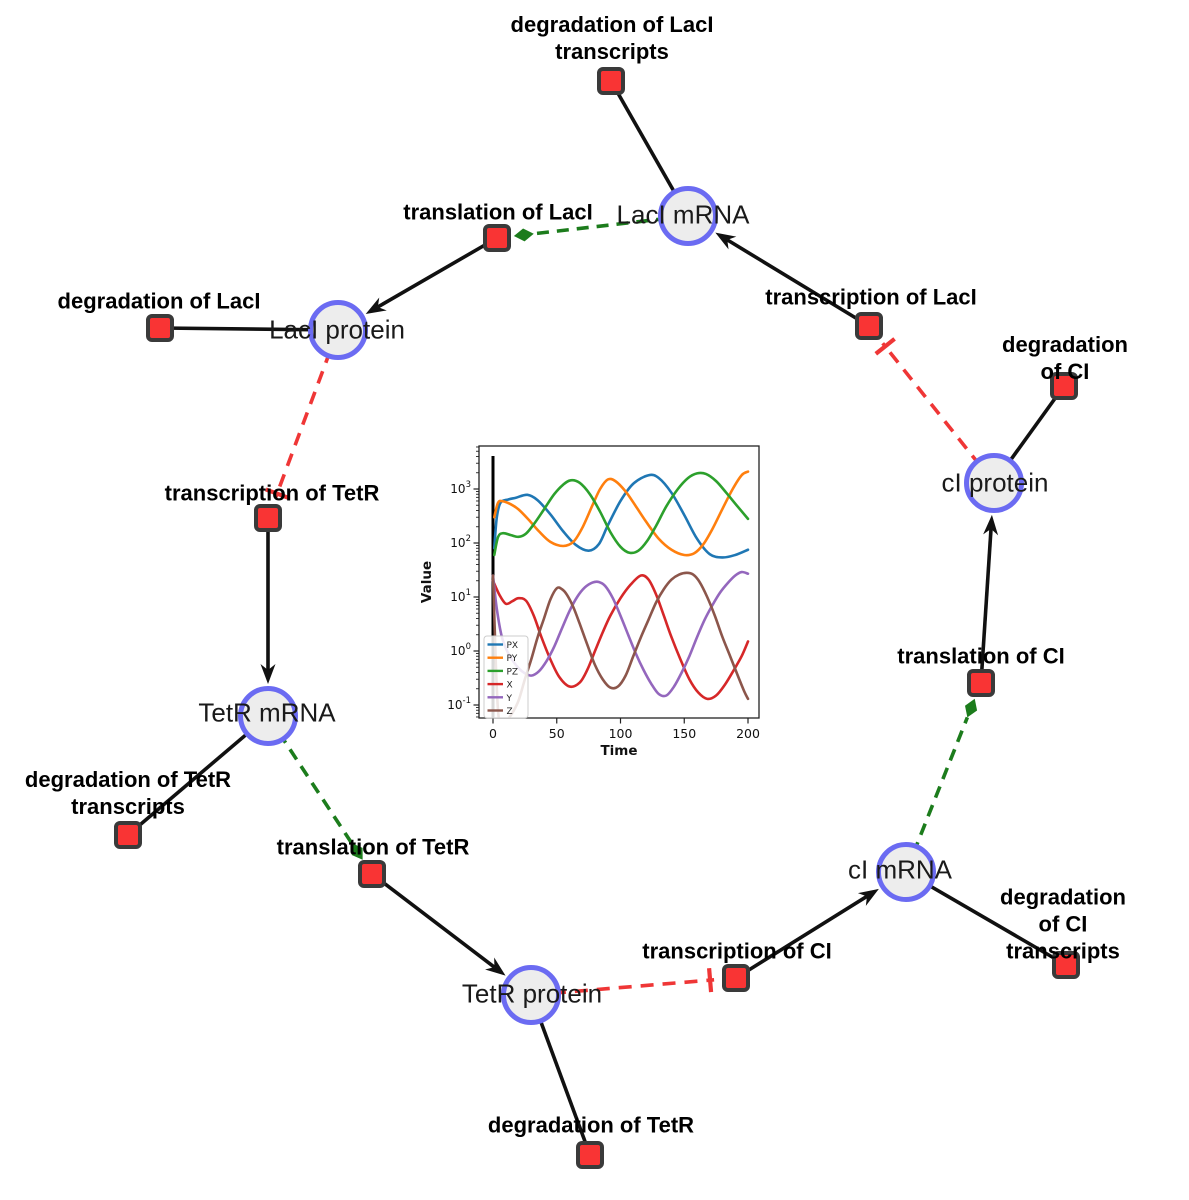 Image resolution: width=1189 pixels, height=1200 pixels. Describe the element at coordinates (438, 924) in the screenshot. I see `edge-tl-tetr-tetr-protein` at that location.